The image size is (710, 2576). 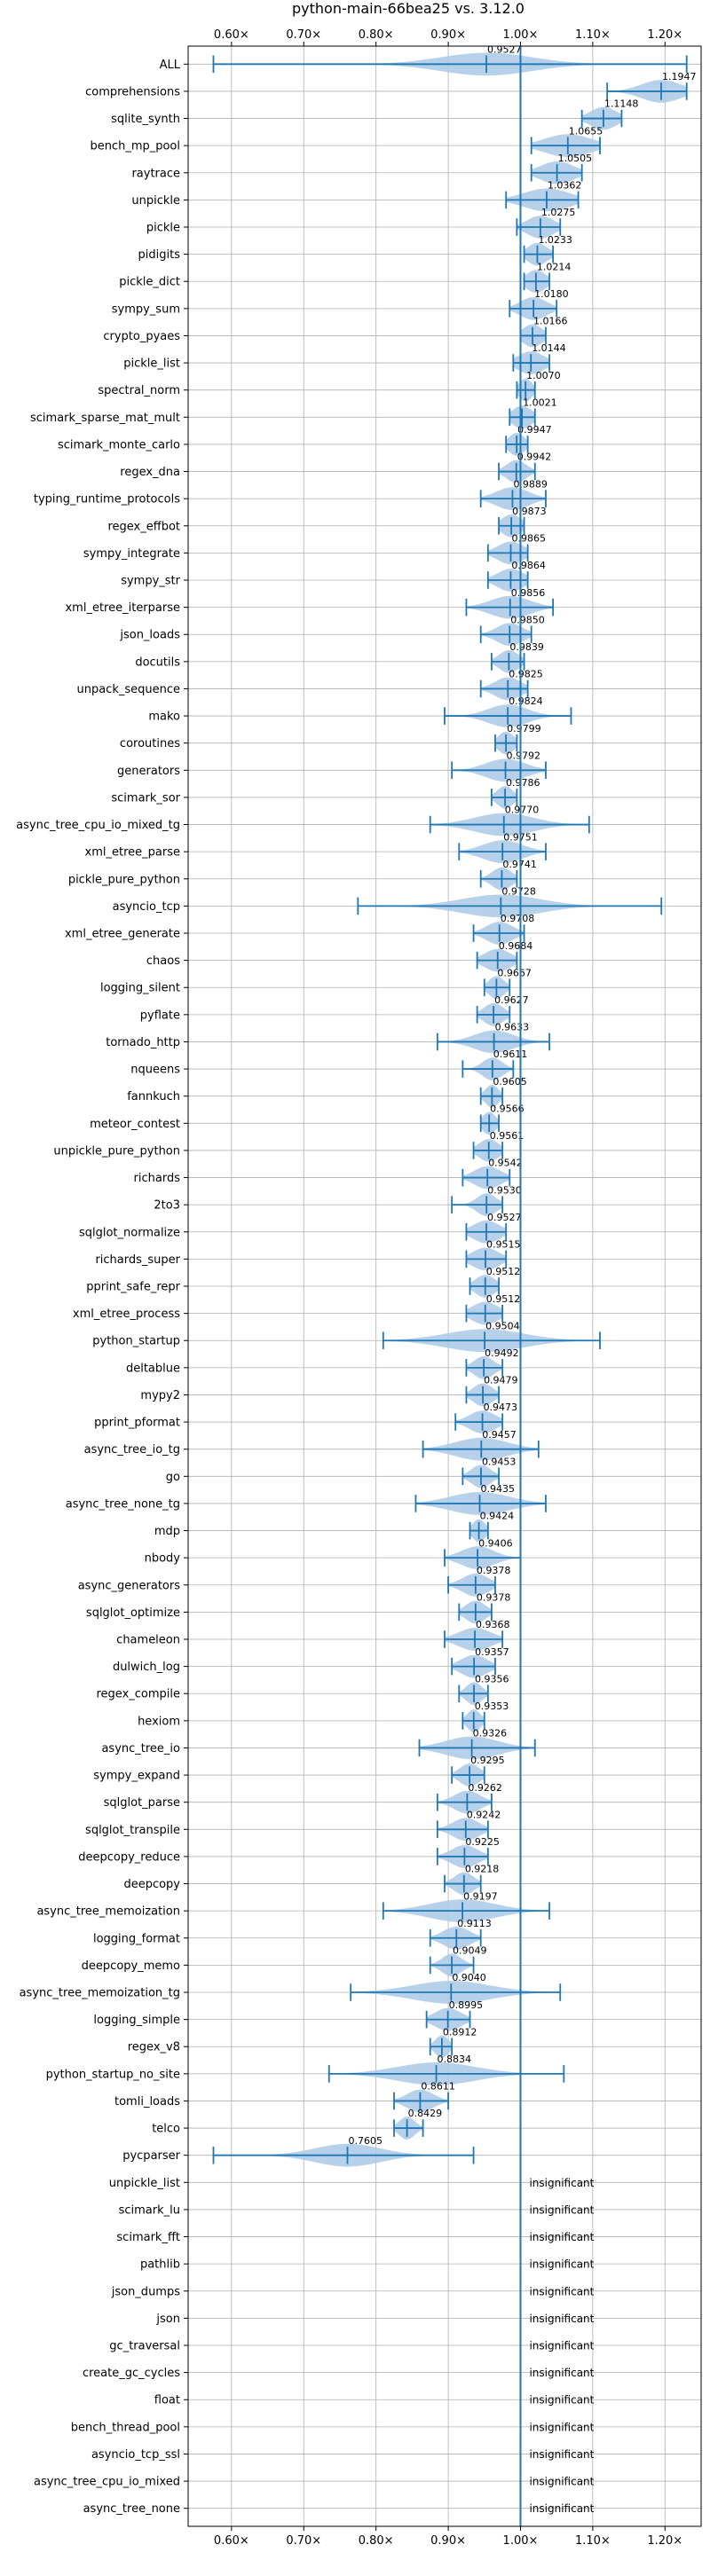 What do you see at coordinates (529, 511) in the screenshot?
I see `value-label: 0.9873` at bounding box center [529, 511].